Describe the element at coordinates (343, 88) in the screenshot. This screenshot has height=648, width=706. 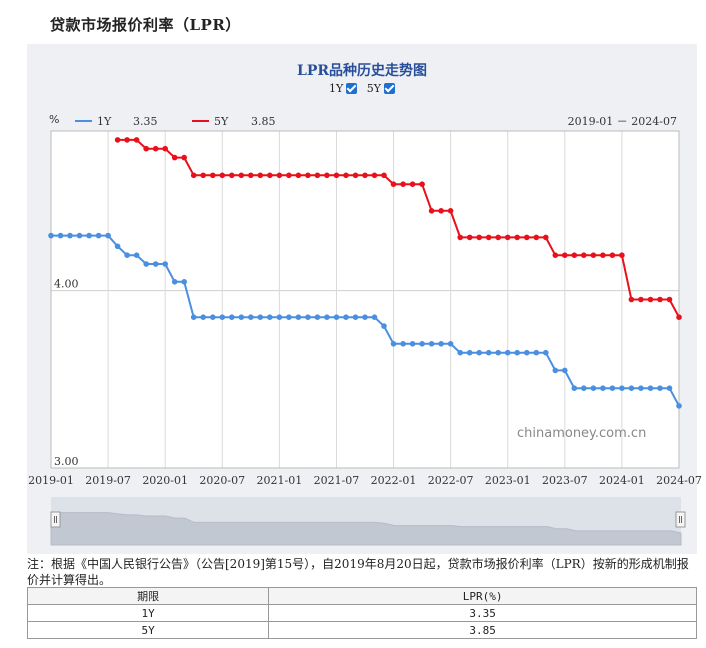
I see `toggle-1y: 1Y` at that location.